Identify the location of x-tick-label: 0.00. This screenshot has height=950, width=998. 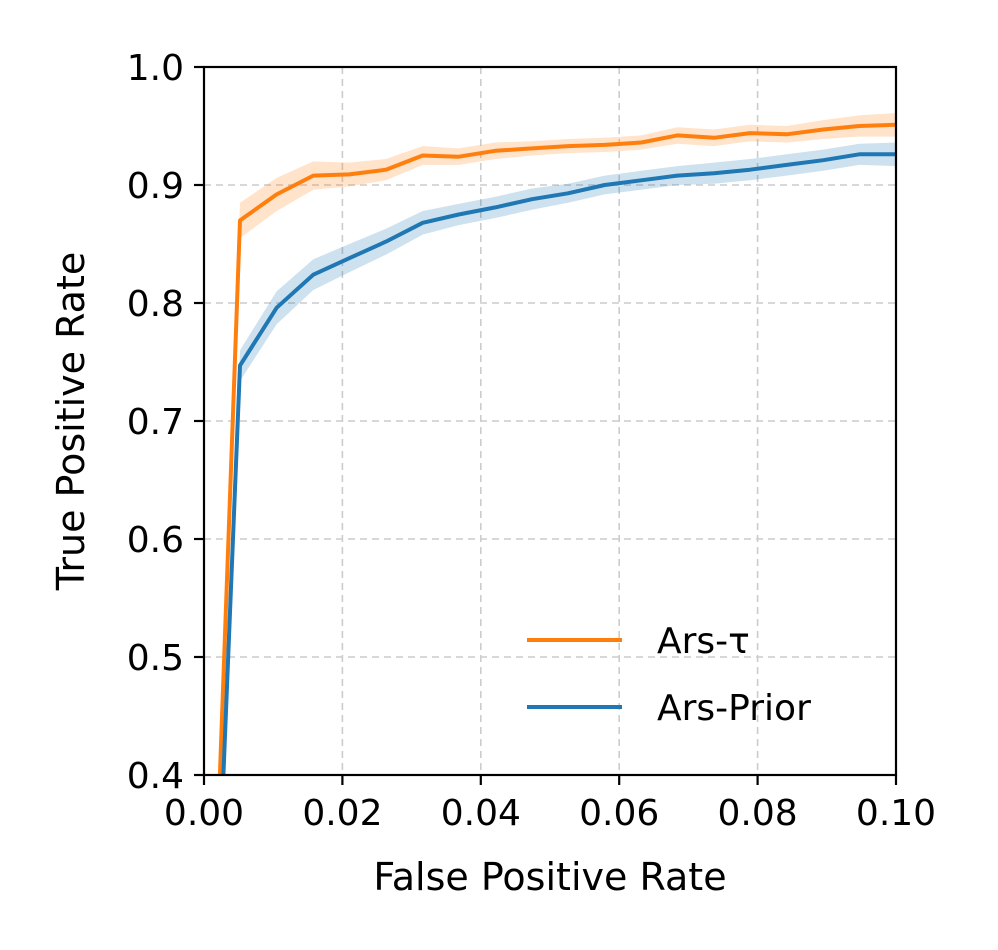
(204, 813).